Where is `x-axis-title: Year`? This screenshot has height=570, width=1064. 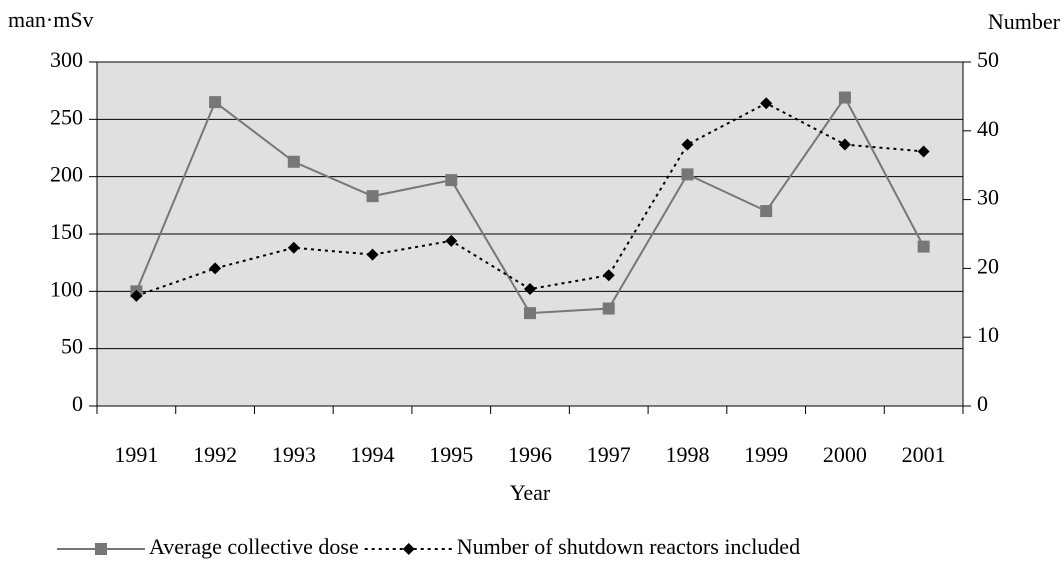 x-axis-title: Year is located at coordinates (530, 492).